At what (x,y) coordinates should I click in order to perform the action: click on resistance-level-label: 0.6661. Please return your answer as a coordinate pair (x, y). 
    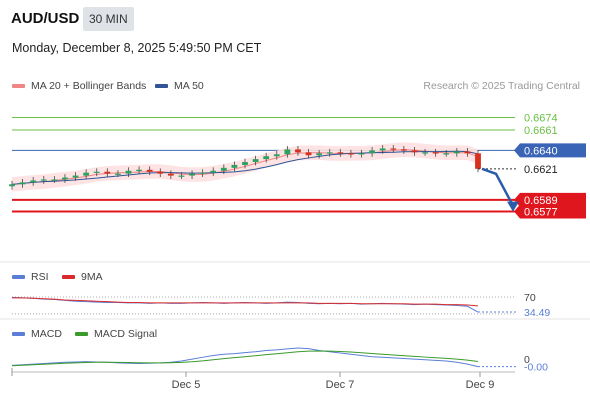
    Looking at the image, I should click on (541, 131).